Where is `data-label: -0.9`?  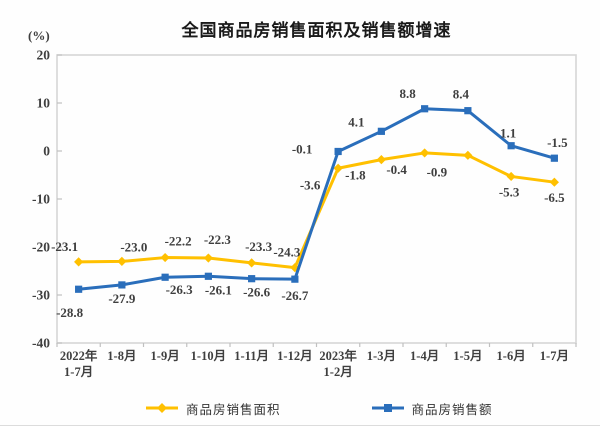
data-label: -0.9 is located at coordinates (437, 171).